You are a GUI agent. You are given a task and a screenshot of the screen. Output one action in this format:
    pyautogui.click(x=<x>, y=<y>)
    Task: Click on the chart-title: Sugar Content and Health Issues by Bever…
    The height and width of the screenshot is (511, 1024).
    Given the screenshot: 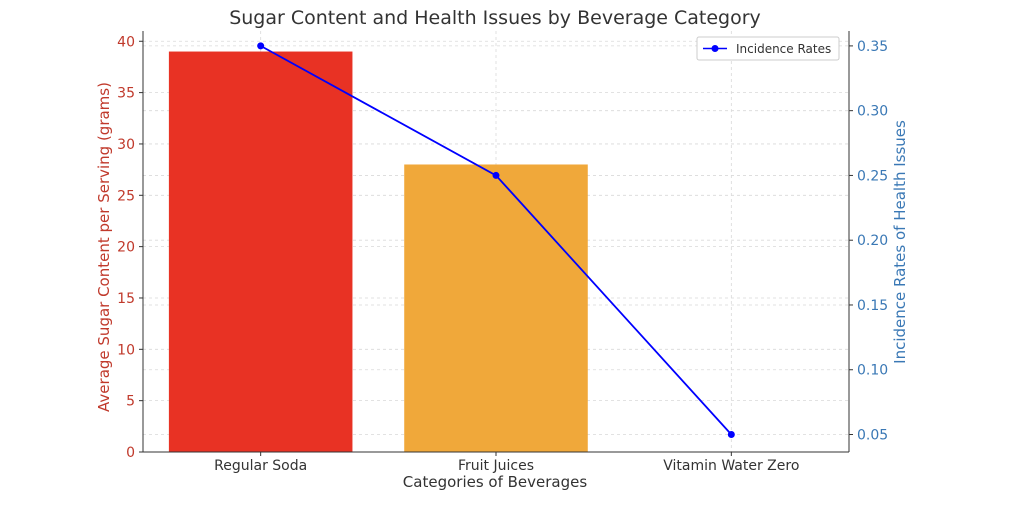 What is the action you would take?
    pyautogui.click(x=495, y=18)
    